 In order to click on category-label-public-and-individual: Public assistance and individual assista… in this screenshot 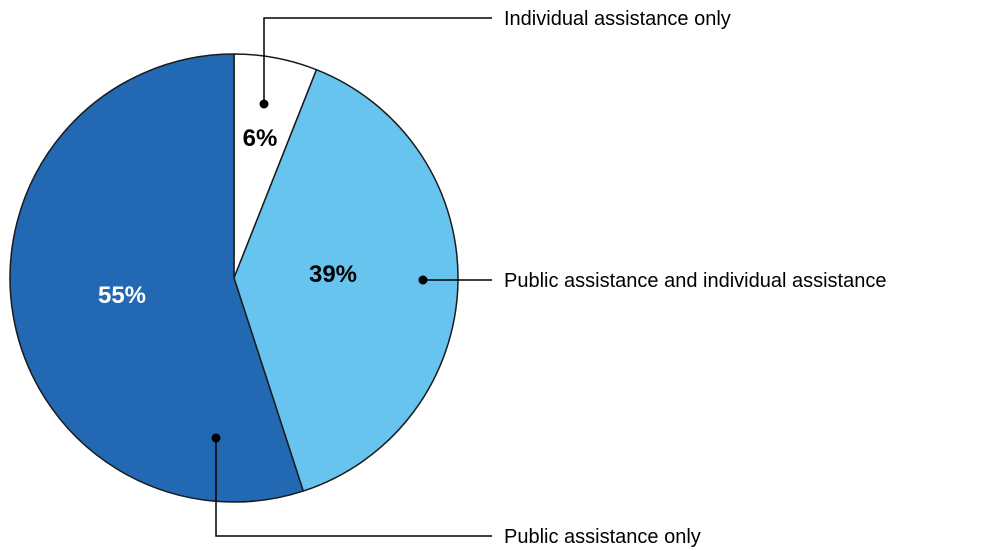, I will do `click(695, 281)`.